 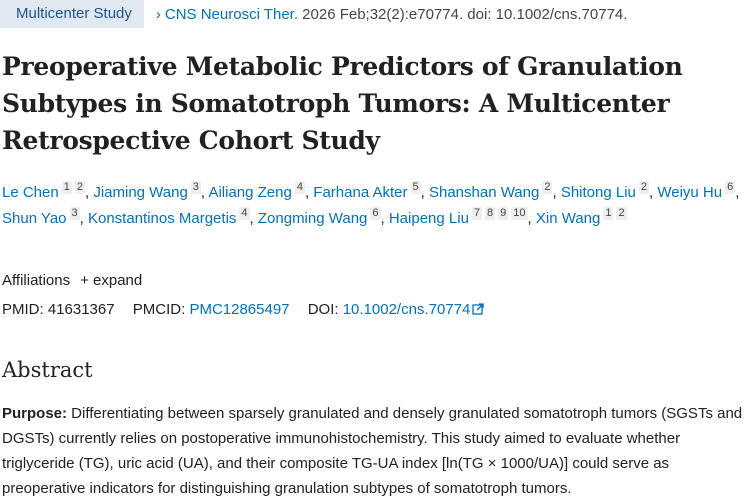 I want to click on pmcid-label: PMCID:, so click(x=159, y=309).